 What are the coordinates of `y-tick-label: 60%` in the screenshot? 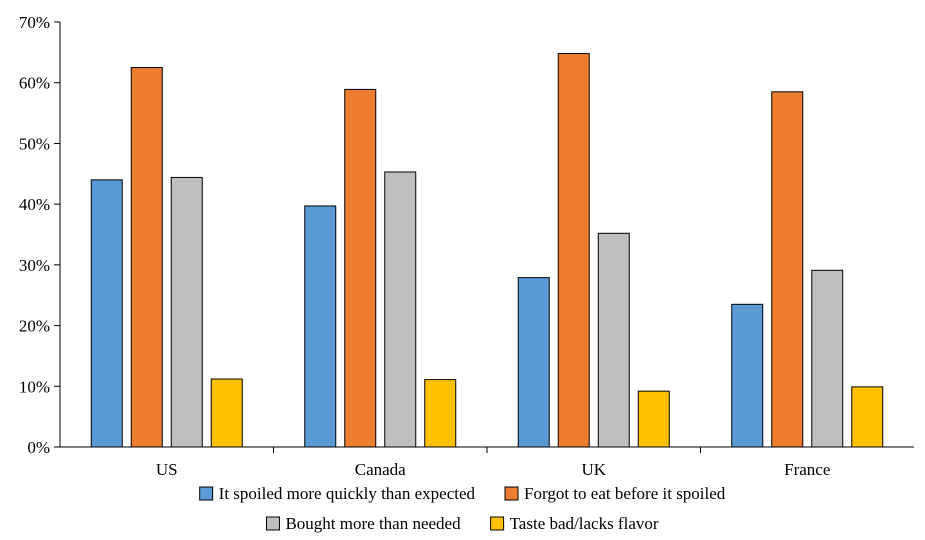 It's located at (34, 83).